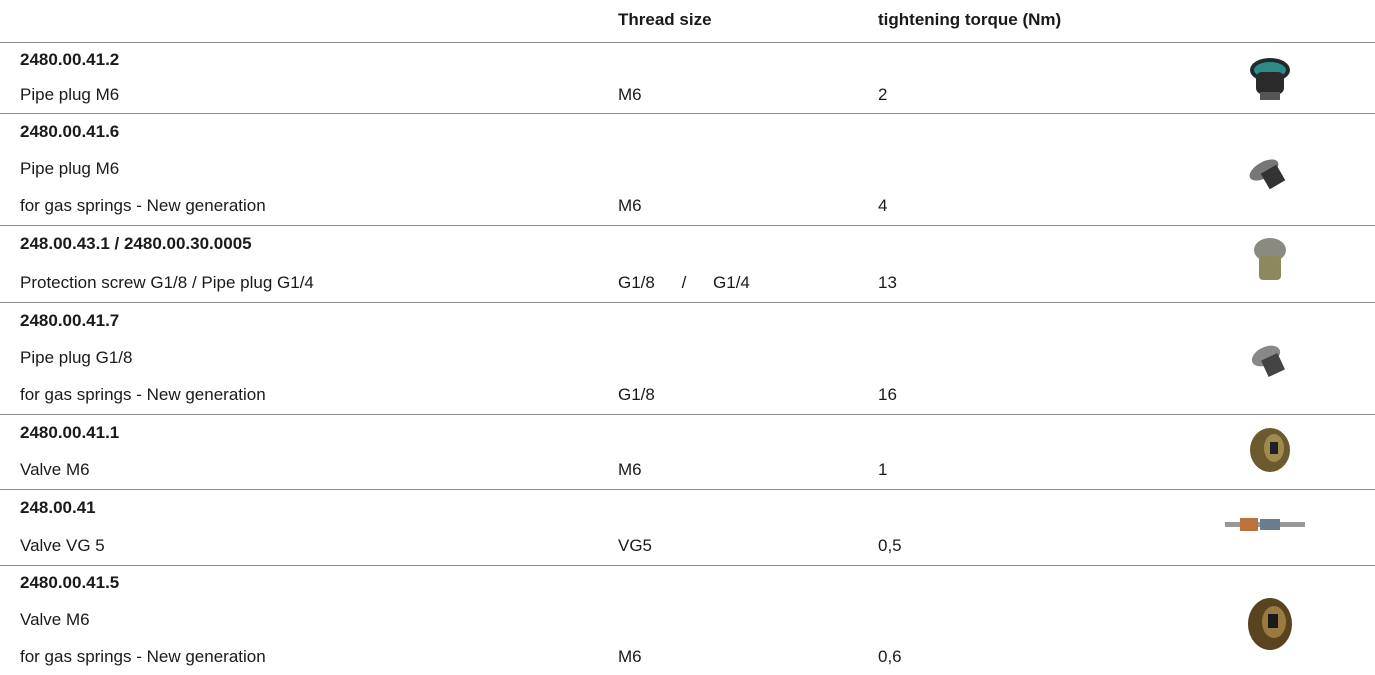 The width and height of the screenshot is (1375, 675). Describe the element at coordinates (70, 432) in the screenshot. I see `part-code: 2480.00.41.1` at that location.